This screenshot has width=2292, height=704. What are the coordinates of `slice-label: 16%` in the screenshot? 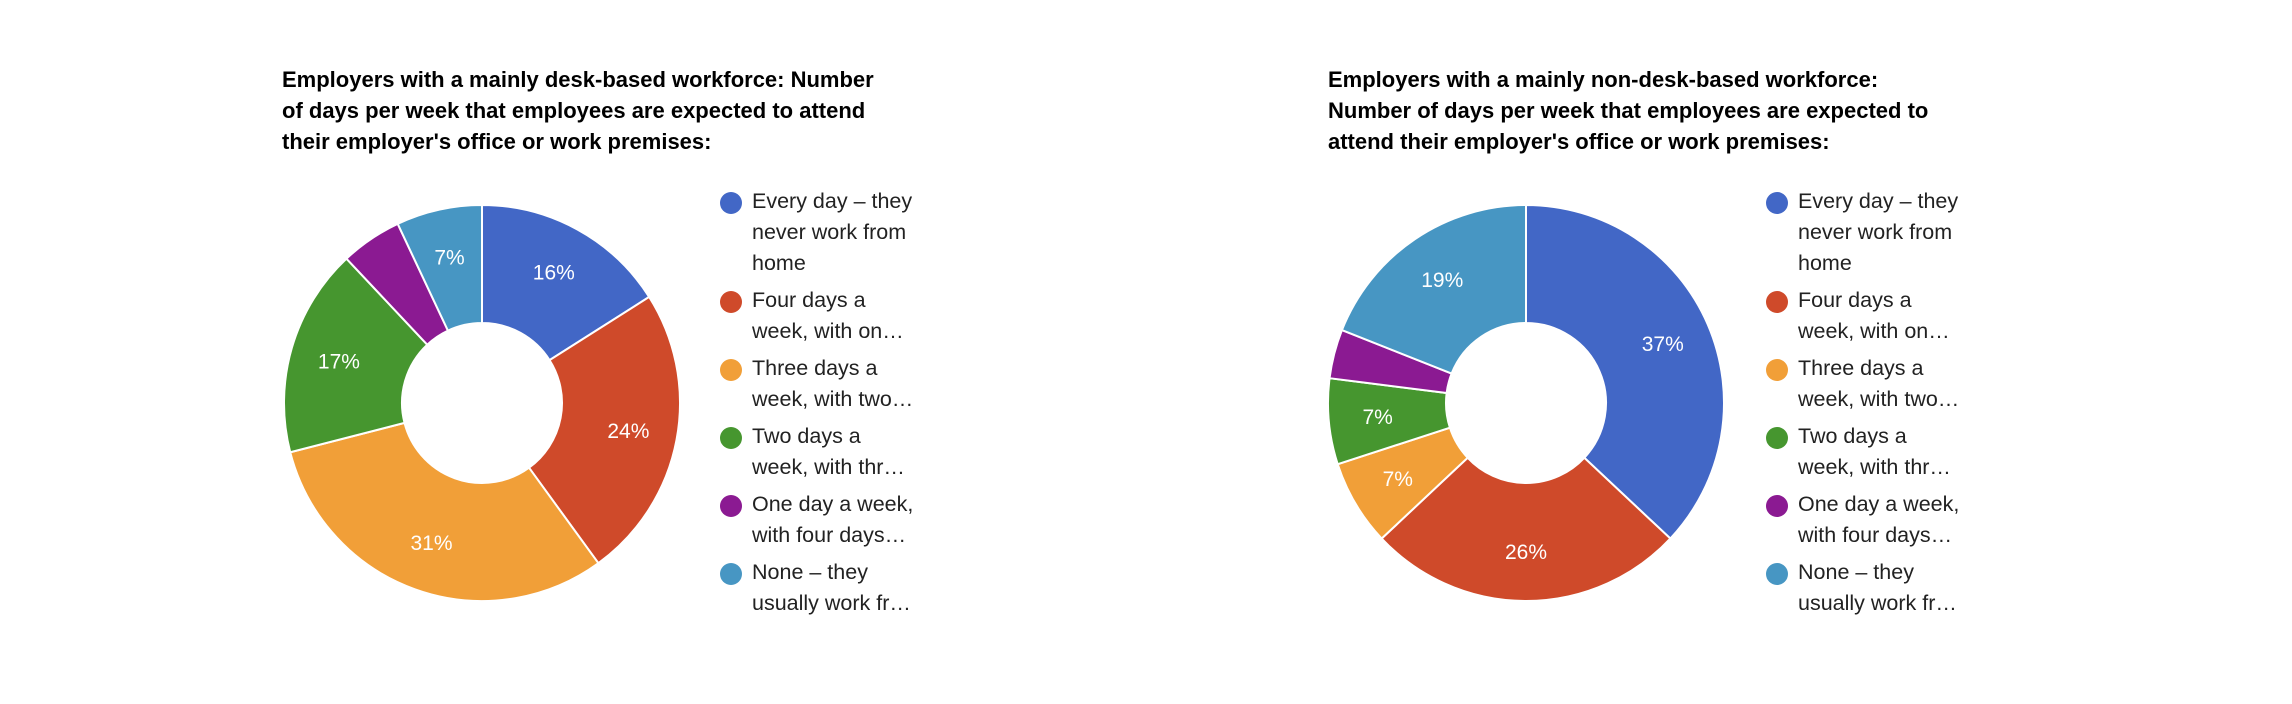 It's located at (554, 272).